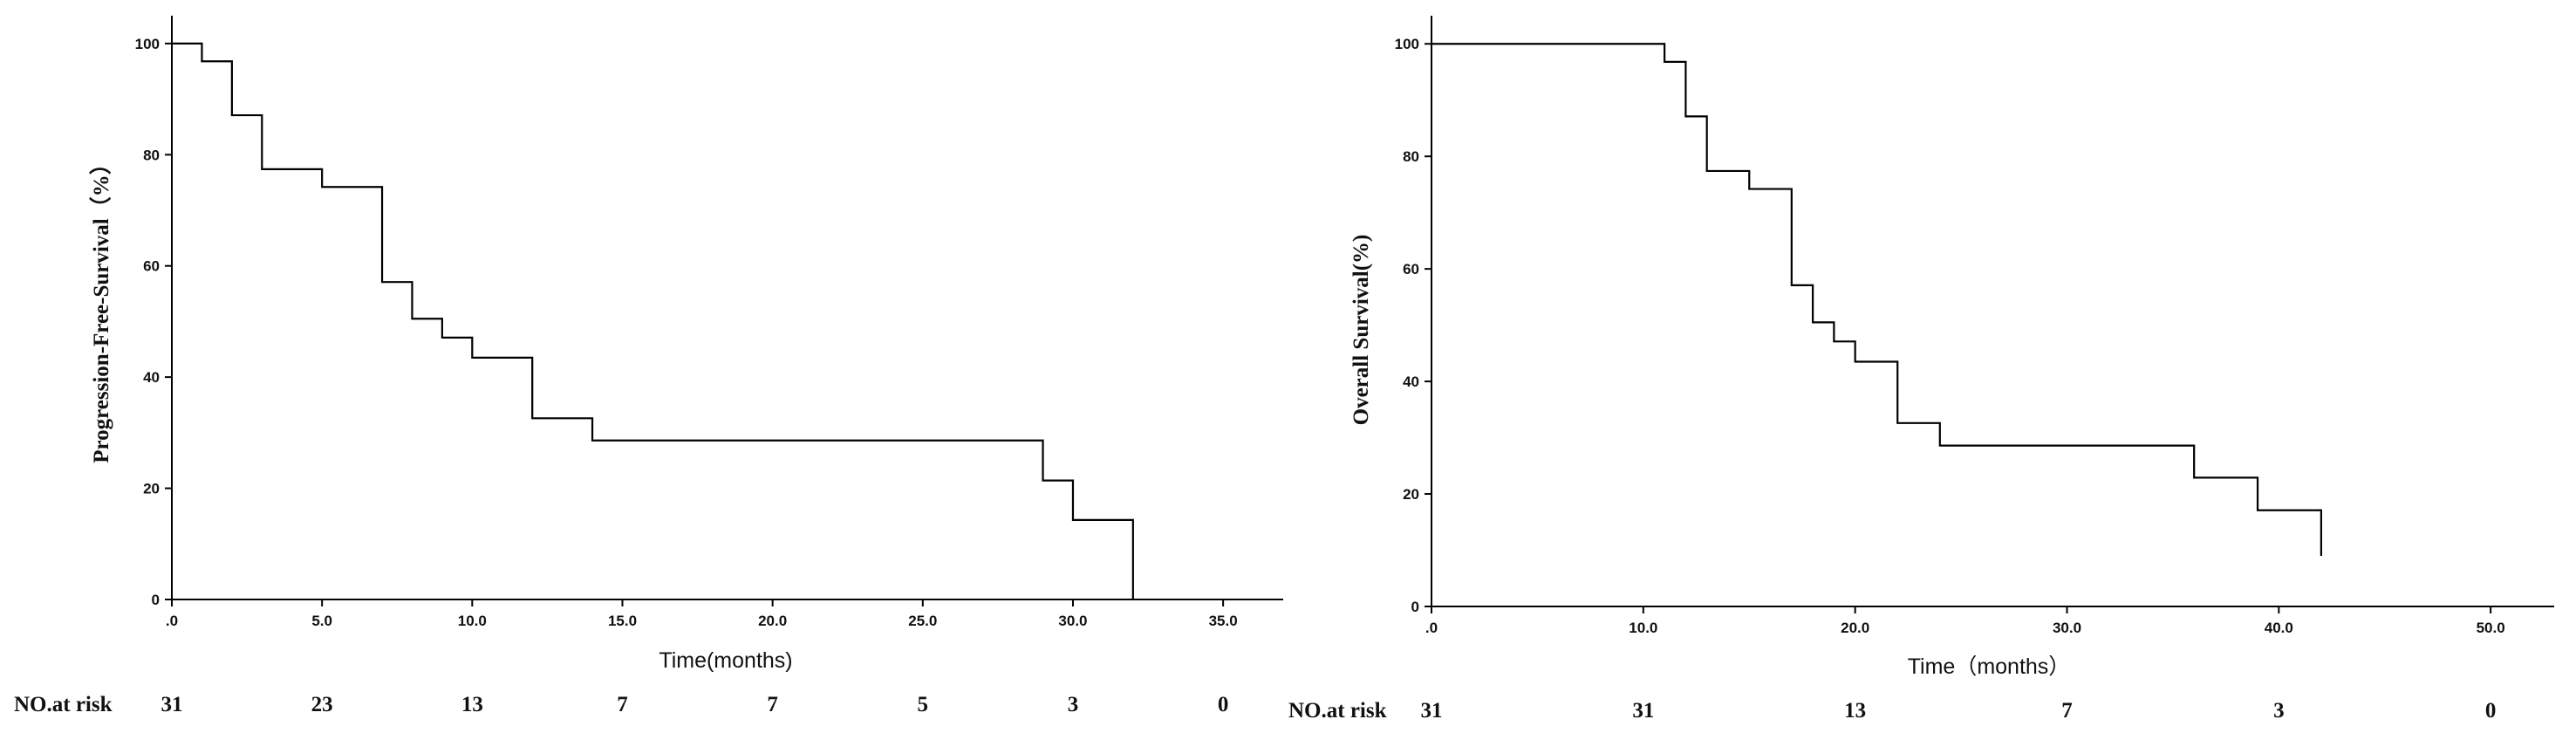  Describe the element at coordinates (472, 704) in the screenshot. I see `pfs-risk-value: 13` at that location.